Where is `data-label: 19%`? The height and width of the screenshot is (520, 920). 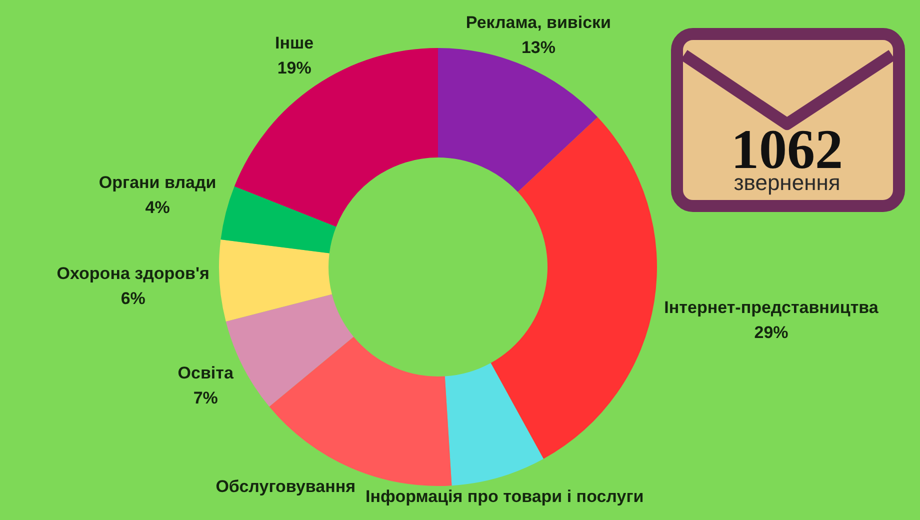
data-label: 19% is located at coordinates (294, 68).